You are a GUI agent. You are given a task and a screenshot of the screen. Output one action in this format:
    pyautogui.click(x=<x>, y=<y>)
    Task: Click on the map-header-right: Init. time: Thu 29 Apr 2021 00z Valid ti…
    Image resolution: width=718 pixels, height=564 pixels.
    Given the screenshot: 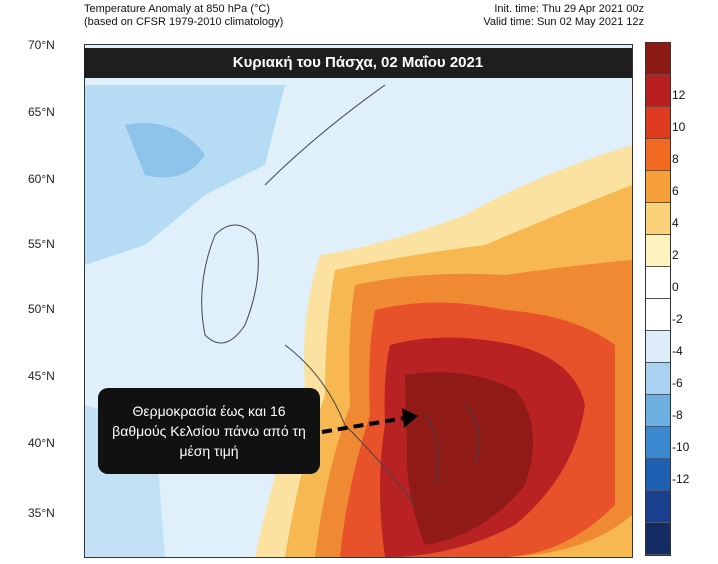 What is the action you would take?
    pyautogui.click(x=563, y=16)
    